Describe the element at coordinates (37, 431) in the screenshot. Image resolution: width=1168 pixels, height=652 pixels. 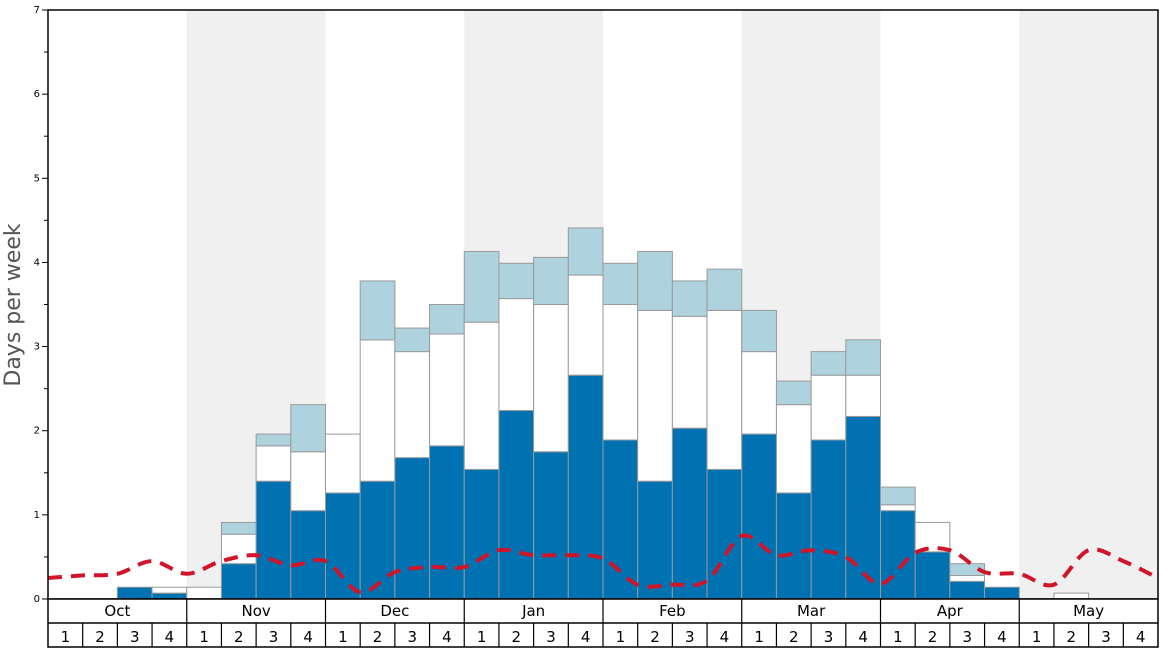
I see `y-tick-label: 2` at that location.